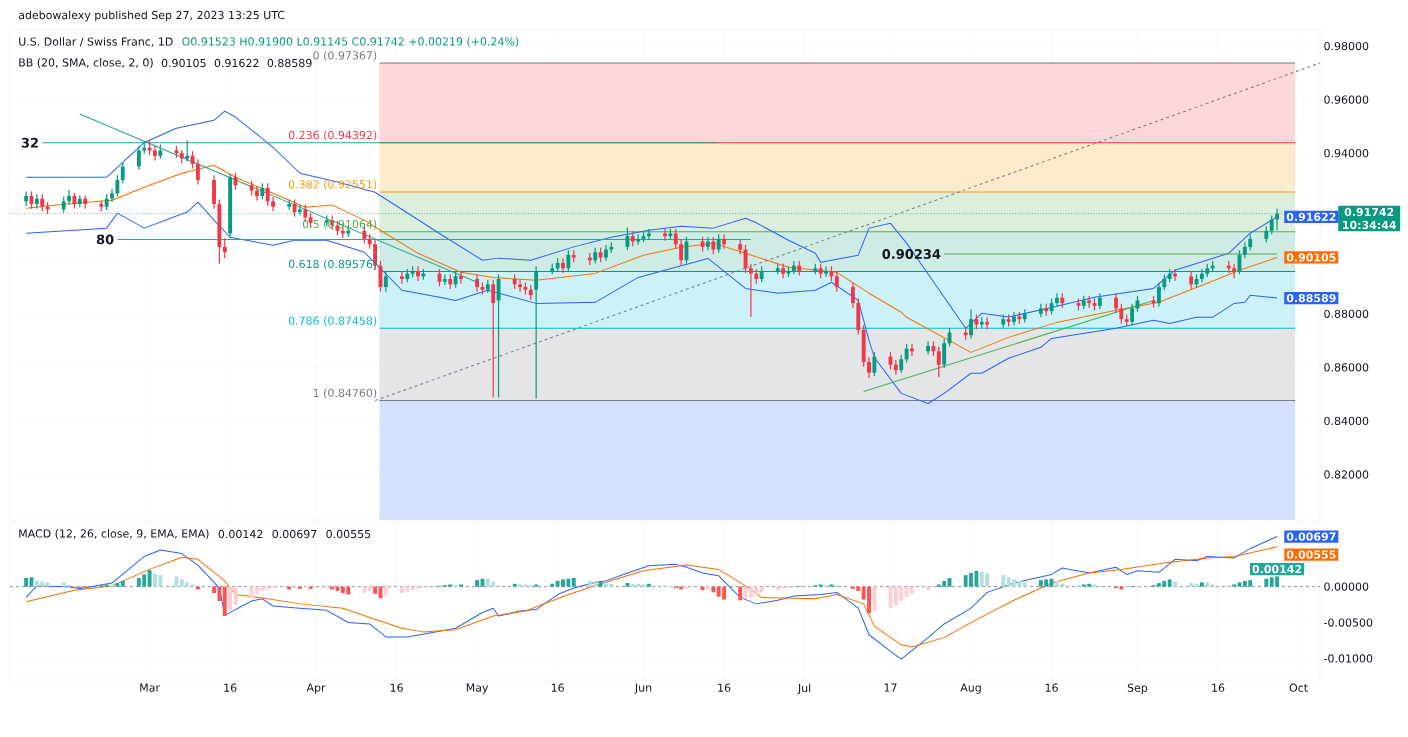  I want to click on ref-line-label: 1 (0.84760), so click(345, 393).